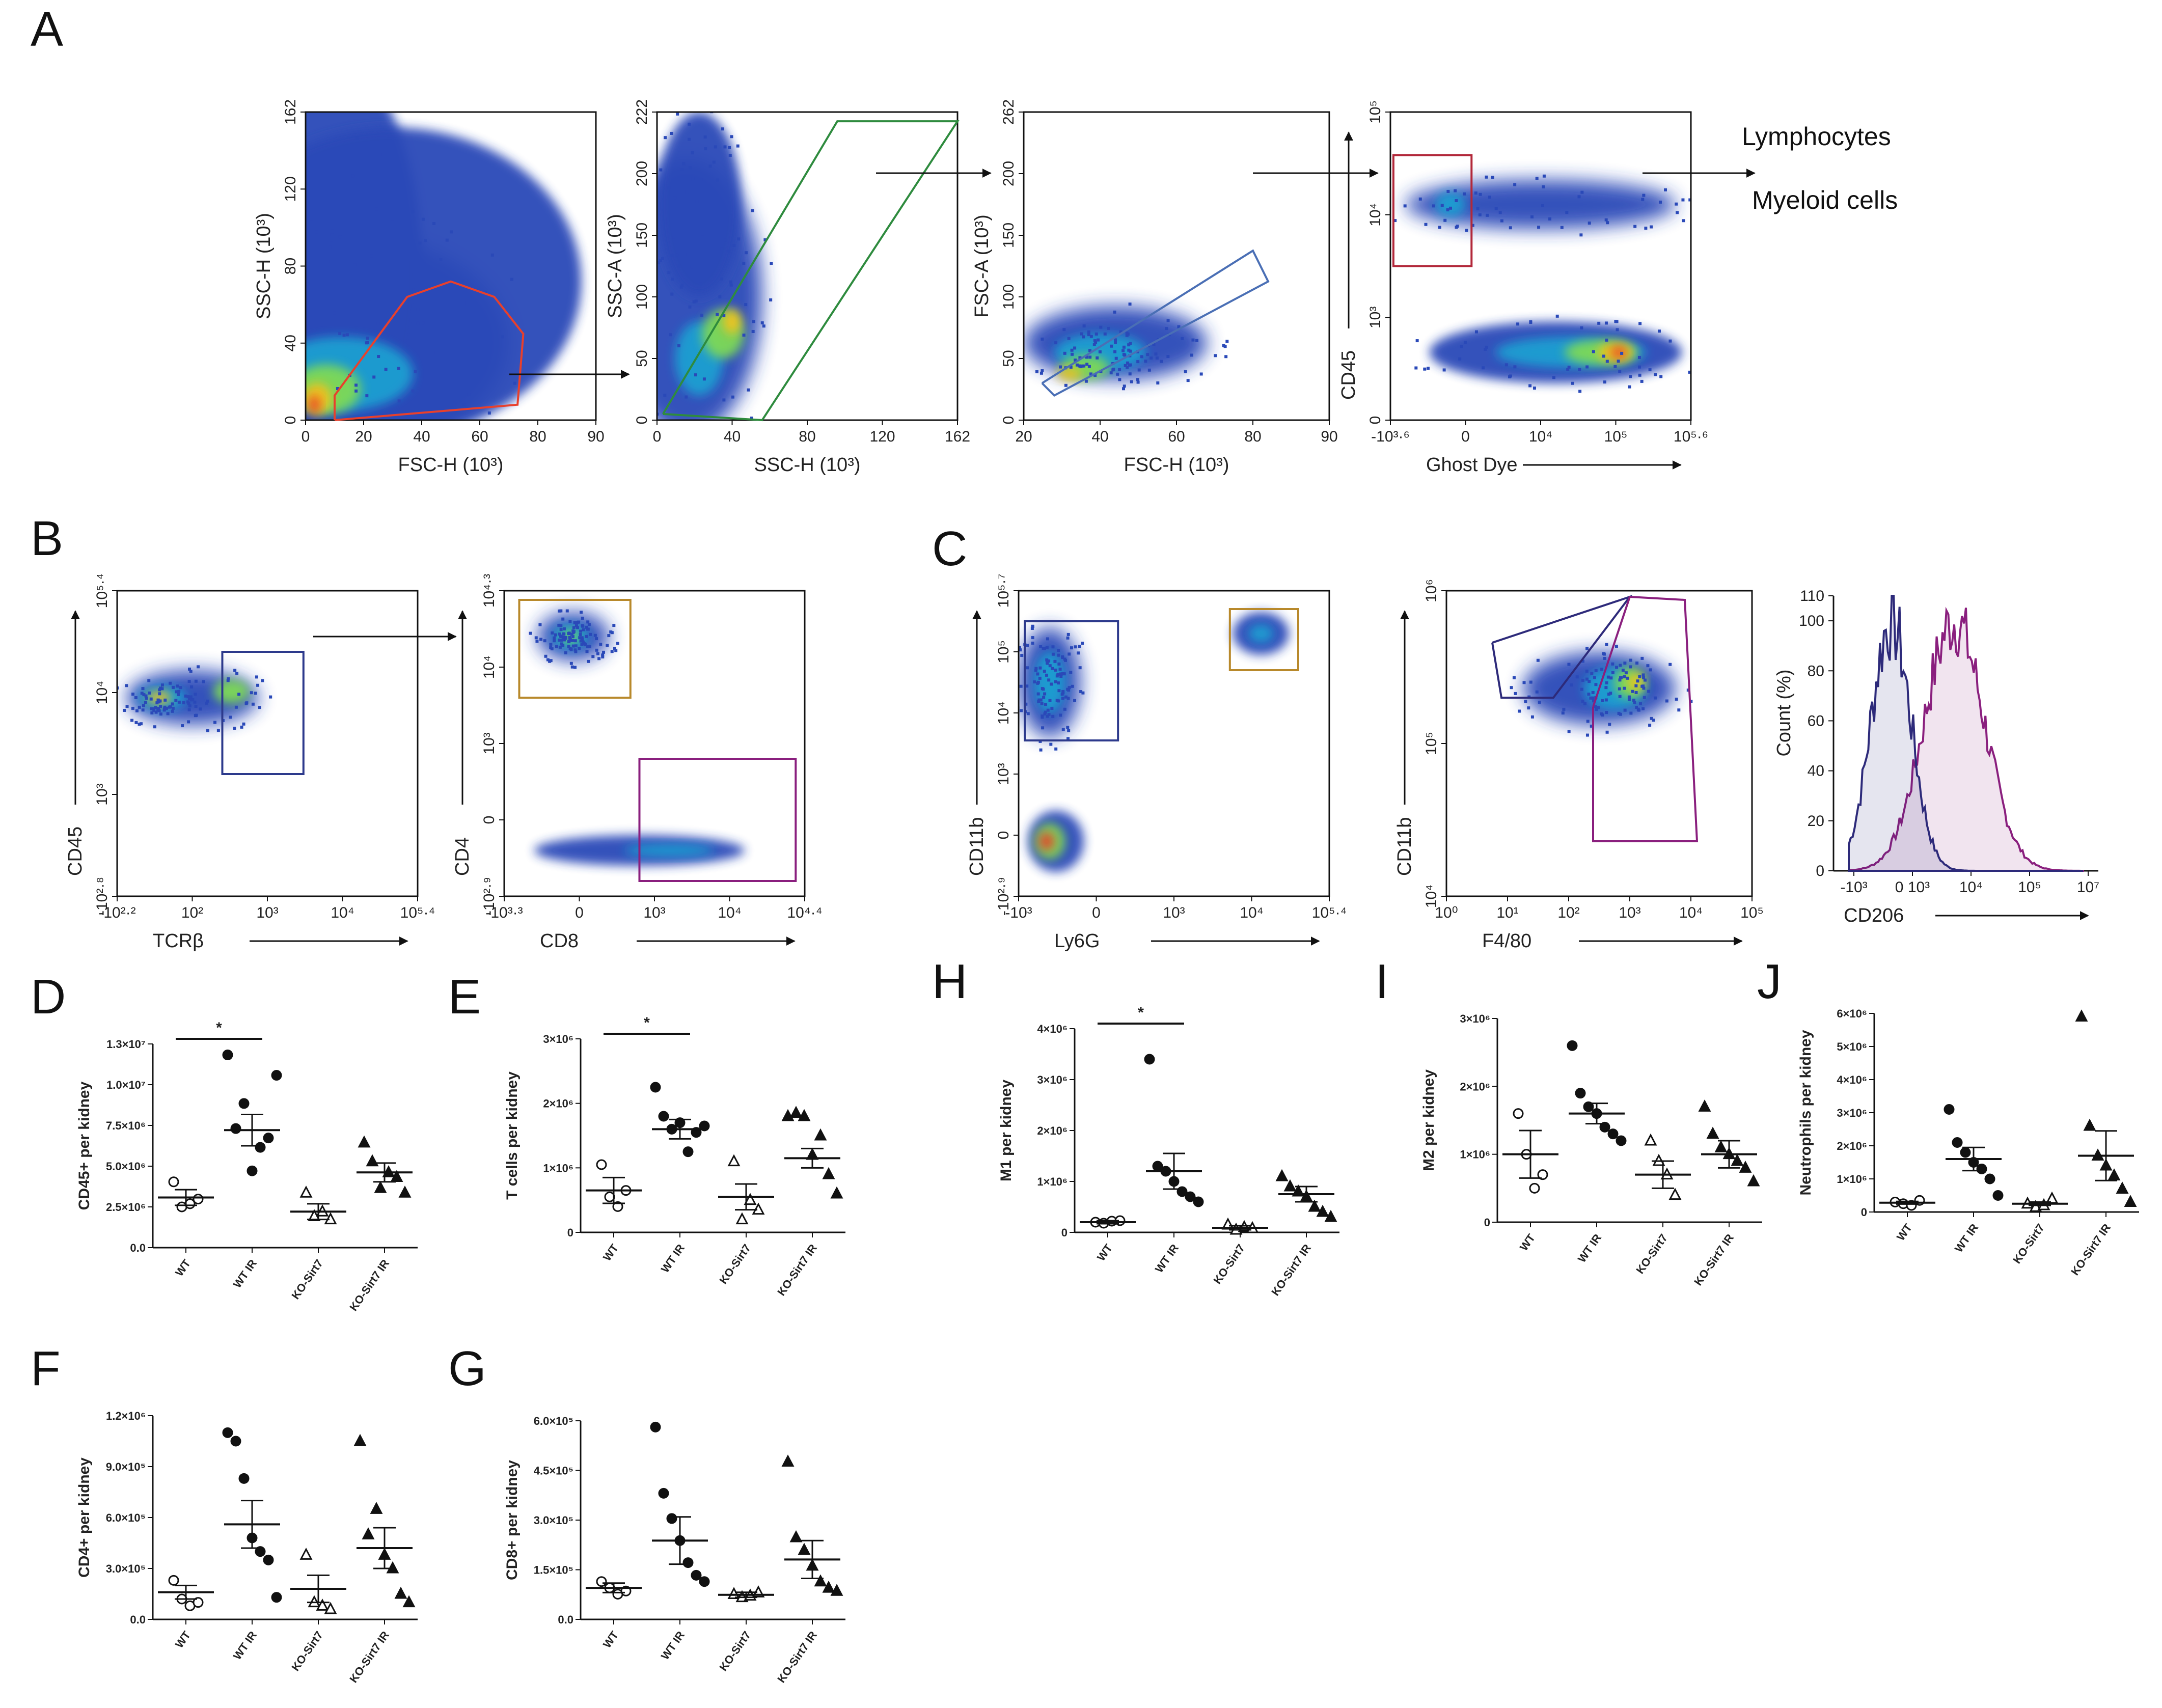 Image resolution: width=2162 pixels, height=1708 pixels. What do you see at coordinates (570, 1233) in the screenshot?
I see `y-tick-label: 0` at bounding box center [570, 1233].